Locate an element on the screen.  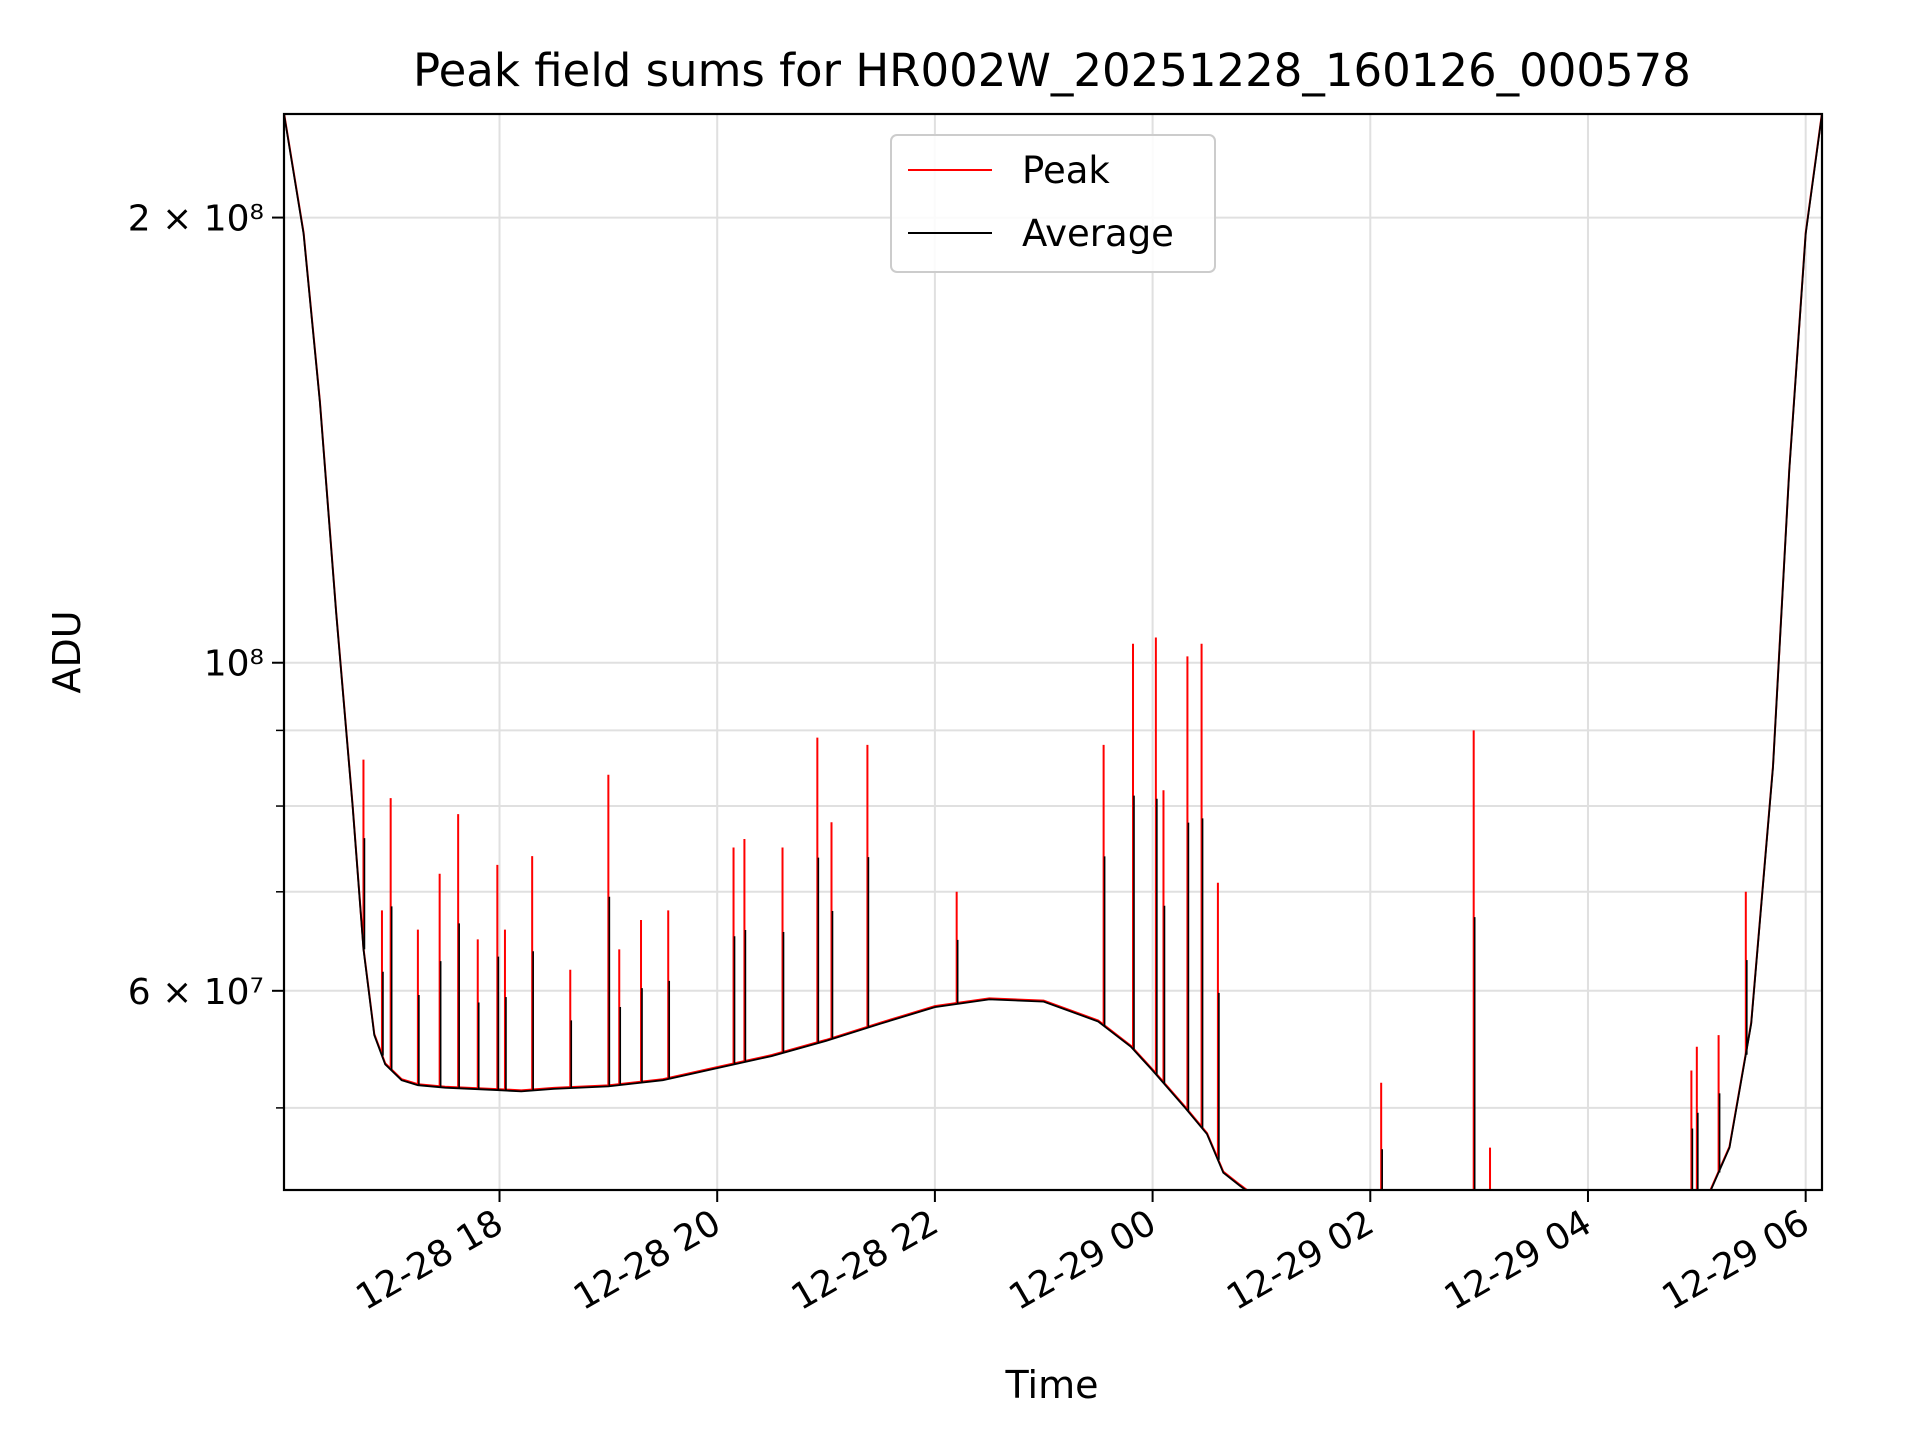
x-tick-label: 12-28 20 is located at coordinates (647, 1260).